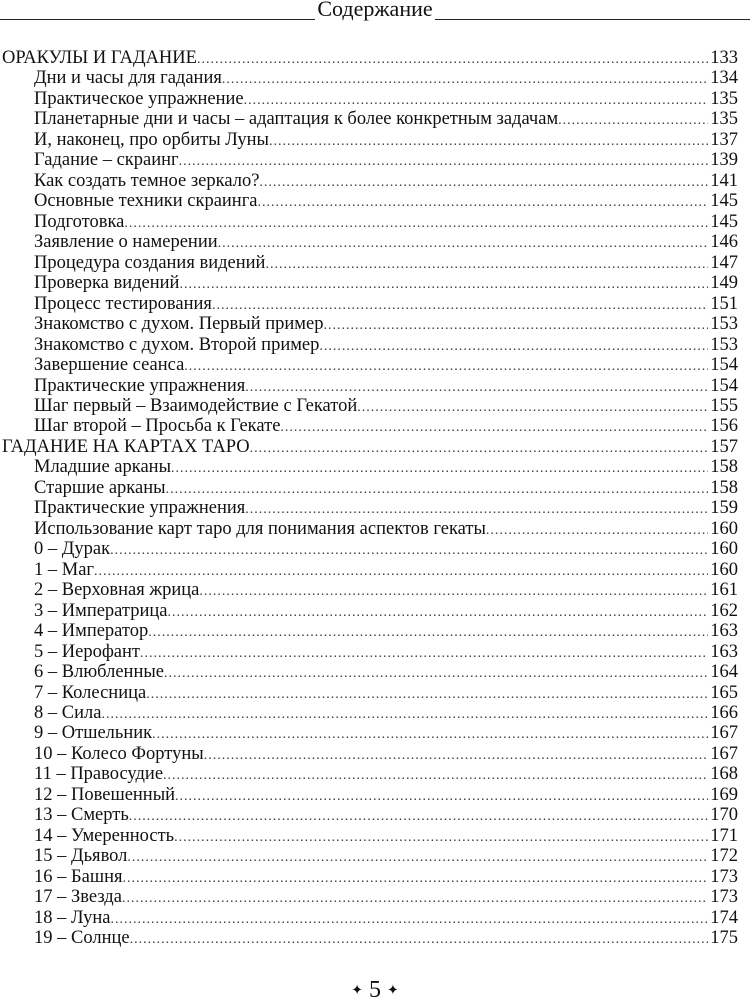 The width and height of the screenshot is (750, 1003). I want to click on toc-entry-title: 15 – Дьявол, so click(81, 856).